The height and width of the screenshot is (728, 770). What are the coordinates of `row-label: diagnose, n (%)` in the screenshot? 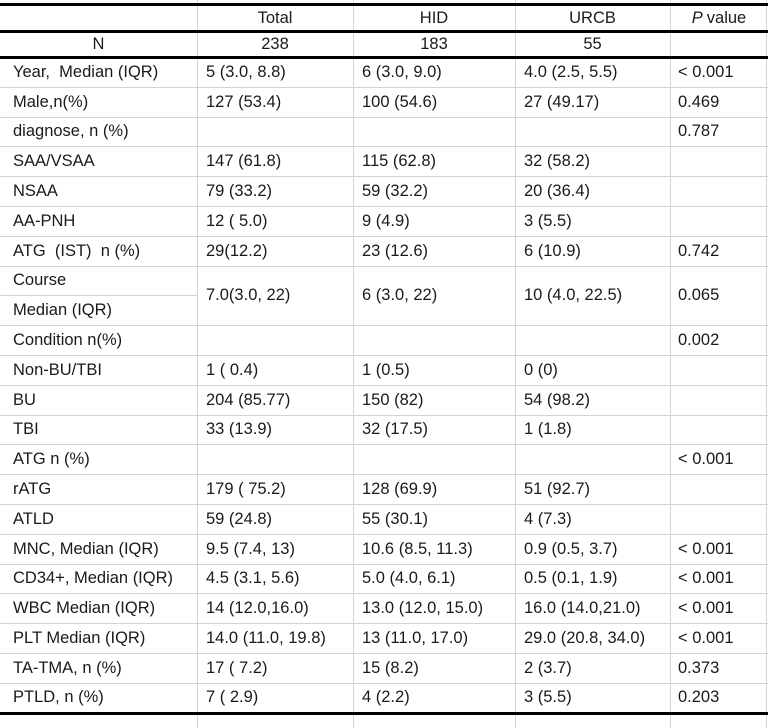 It's located at (98, 132).